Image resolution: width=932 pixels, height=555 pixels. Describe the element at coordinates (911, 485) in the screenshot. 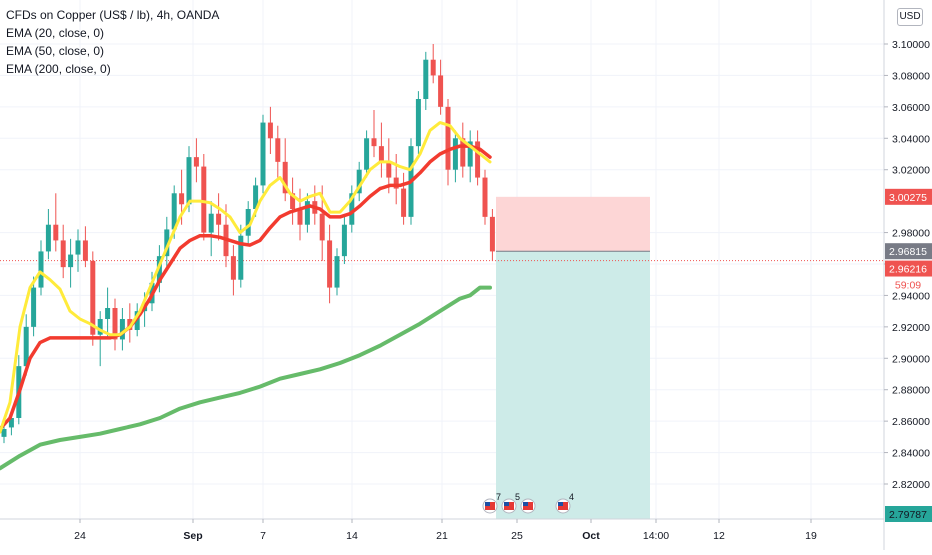

I see `price-tick-label: 2.82000` at that location.